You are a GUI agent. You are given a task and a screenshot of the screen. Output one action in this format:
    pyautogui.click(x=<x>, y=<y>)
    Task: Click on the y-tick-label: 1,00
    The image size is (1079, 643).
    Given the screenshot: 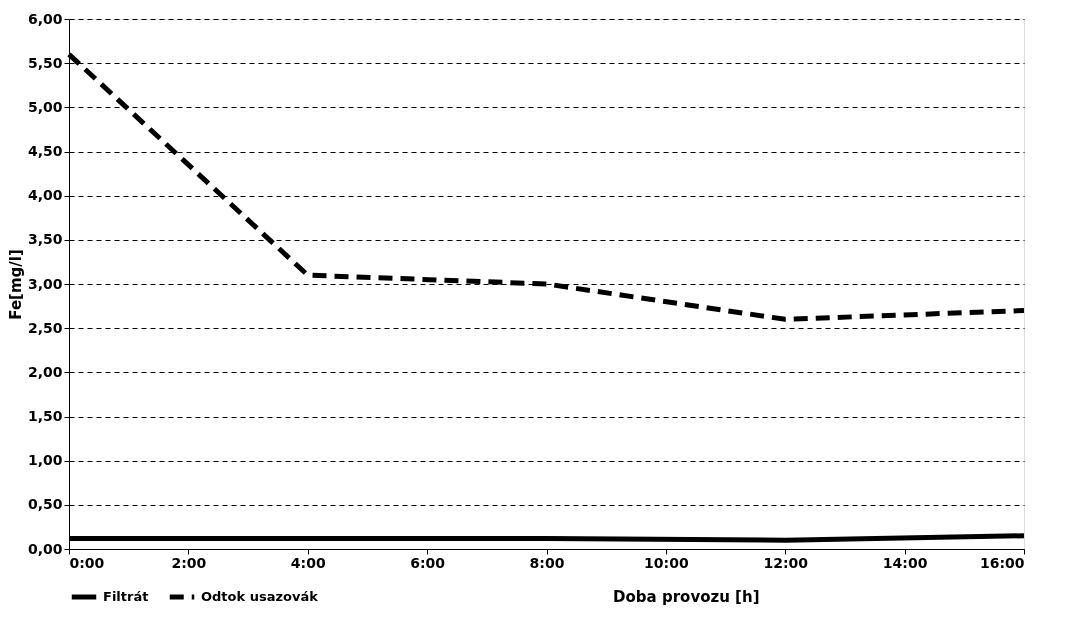 What is the action you would take?
    pyautogui.click(x=45, y=460)
    